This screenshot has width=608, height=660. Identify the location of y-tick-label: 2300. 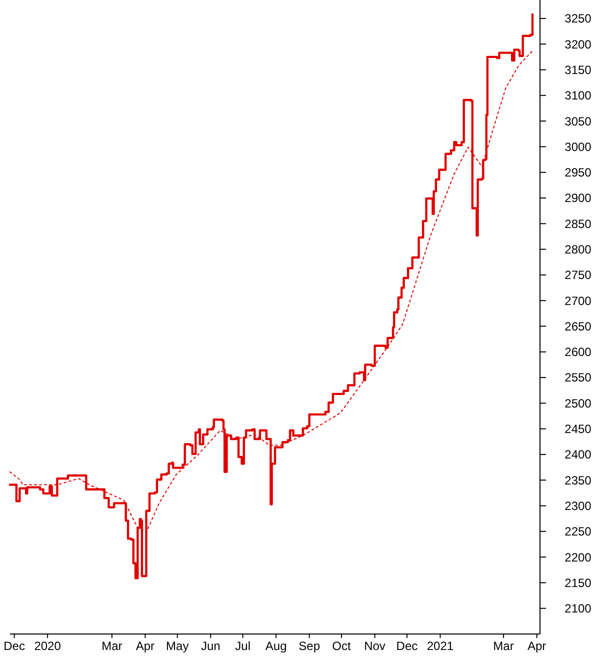
(578, 505).